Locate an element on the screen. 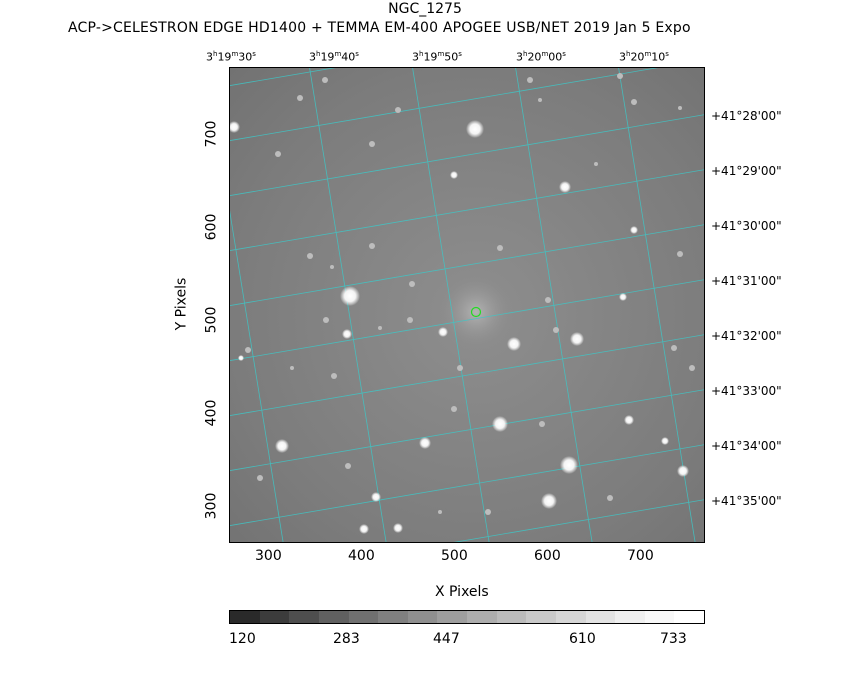 This screenshot has width=850, height=680. dec-label-4: +41°31'00" is located at coordinates (746, 281).